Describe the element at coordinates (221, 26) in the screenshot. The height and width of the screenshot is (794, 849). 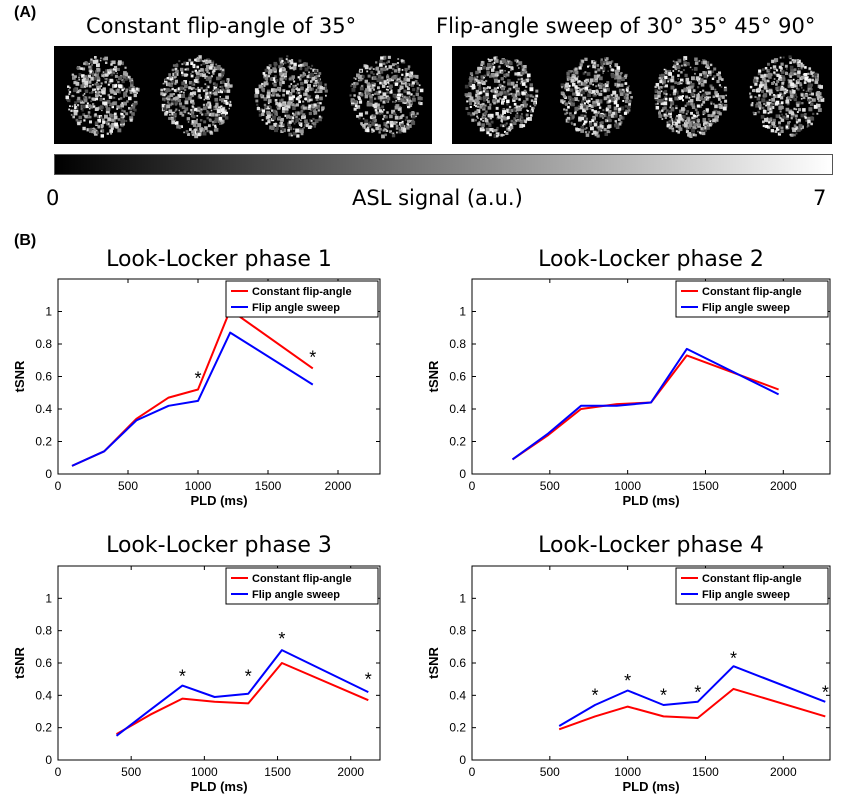
I see `constant-flip-angle-heading: Constant flip-angle of 35°` at that location.